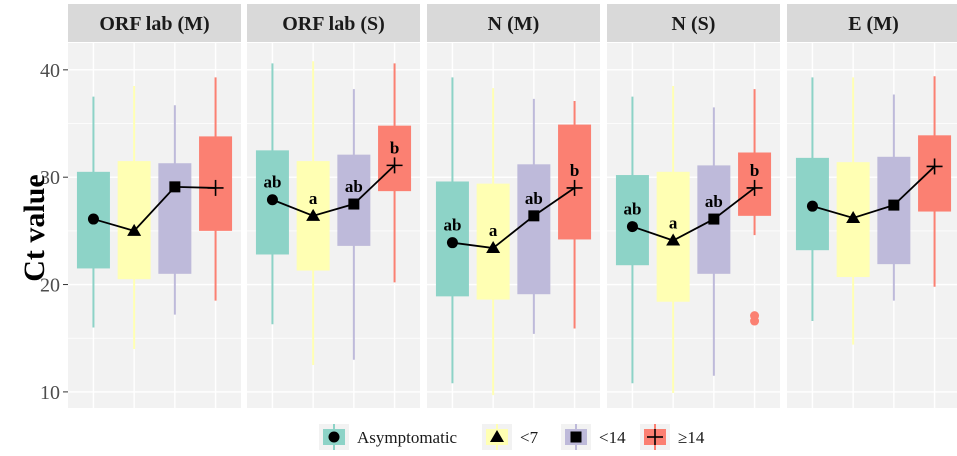 The height and width of the screenshot is (456, 957). What do you see at coordinates (497, 436) in the screenshot?
I see `legend-marker-triangle` at bounding box center [497, 436].